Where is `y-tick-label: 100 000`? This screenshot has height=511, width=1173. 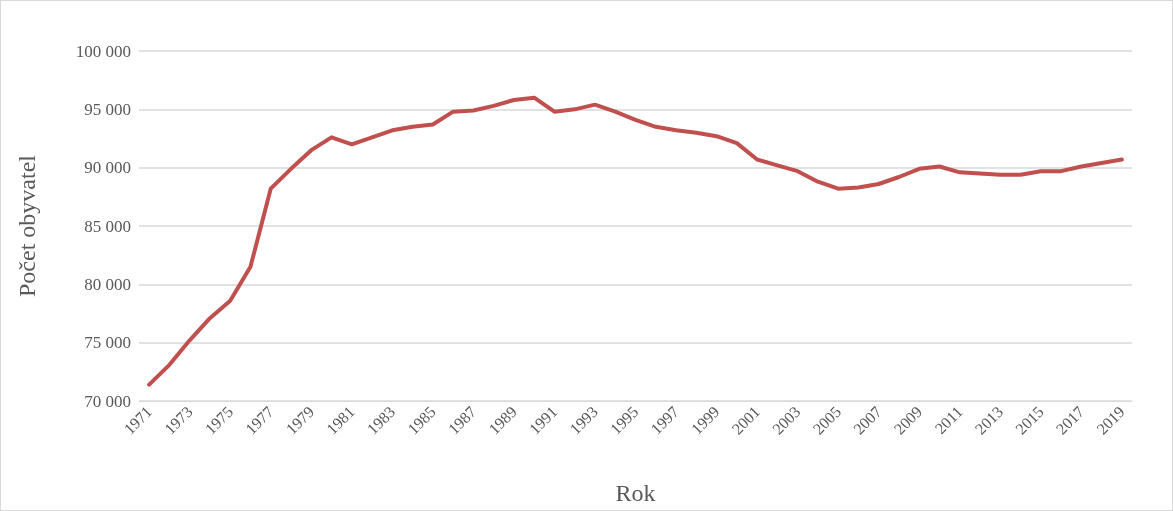 y-tick-label: 100 000 is located at coordinates (103, 51).